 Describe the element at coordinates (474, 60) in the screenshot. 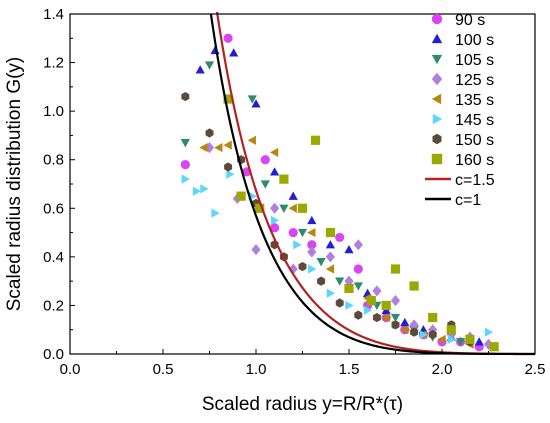

I see `legend-label: 105 s` at that location.